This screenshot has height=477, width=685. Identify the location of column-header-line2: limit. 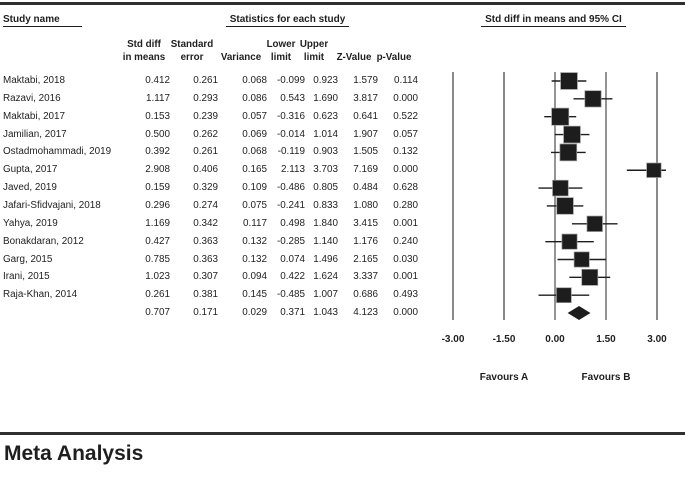
(281, 57).